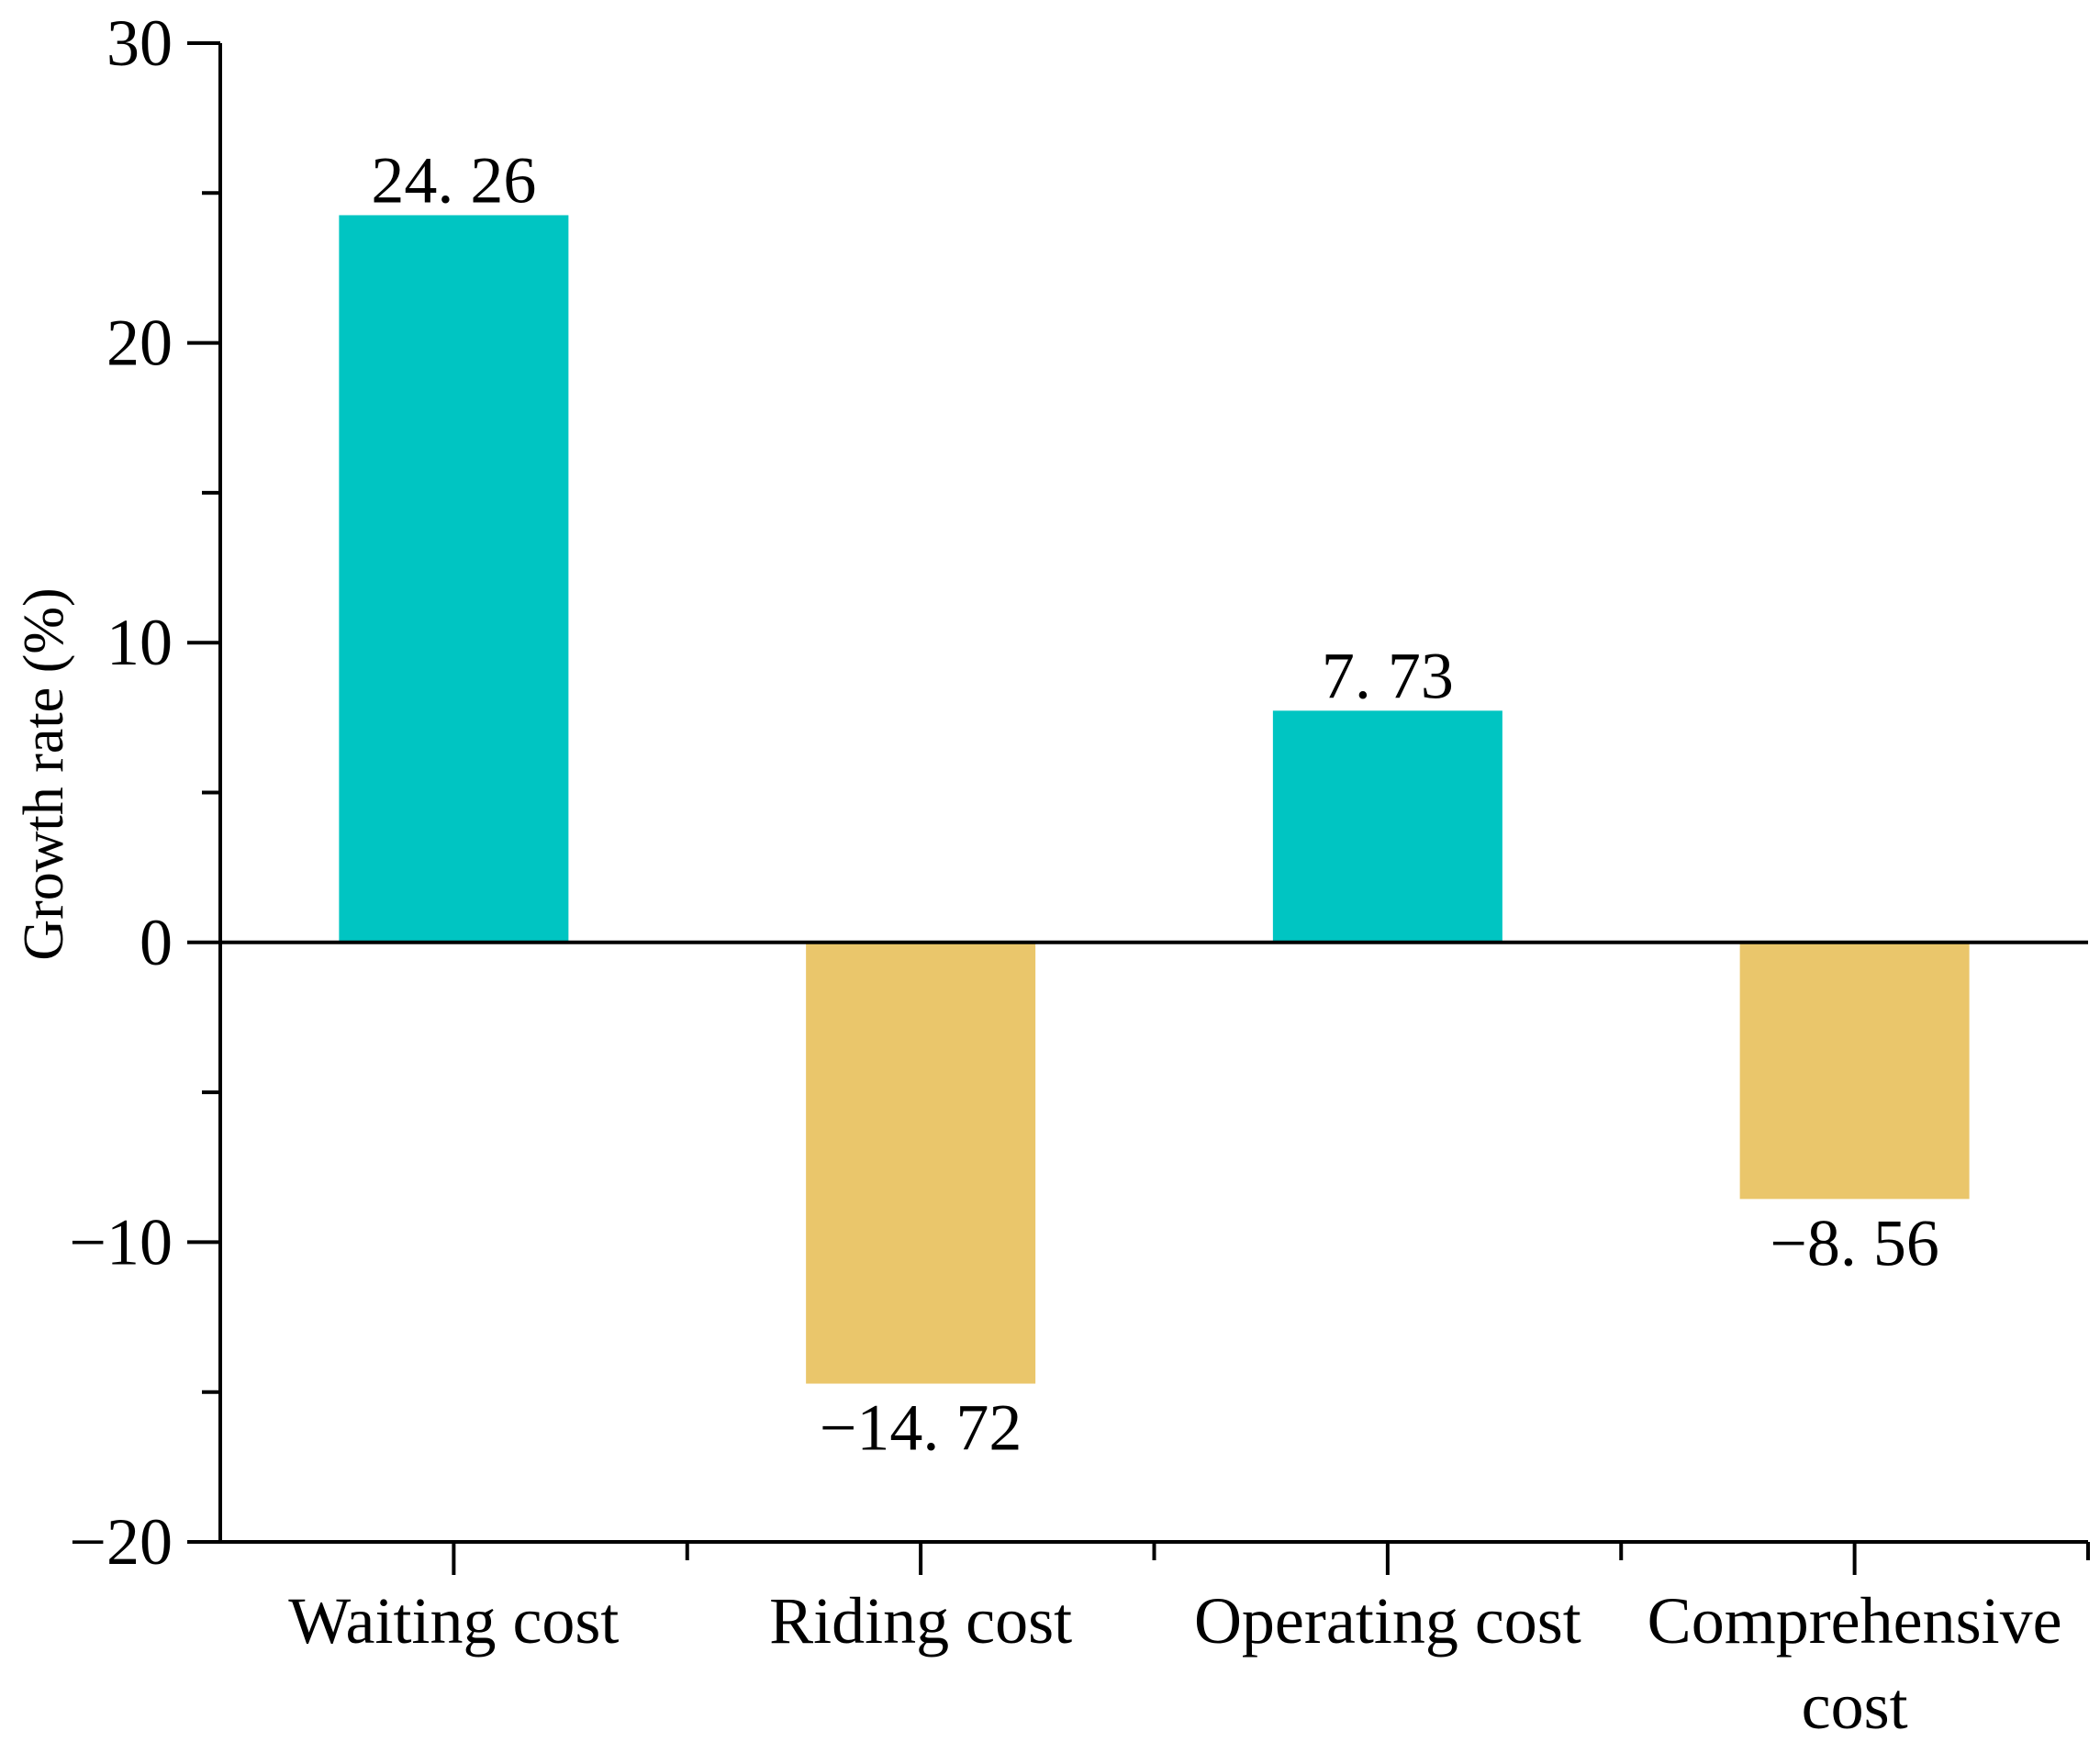 The width and height of the screenshot is (2100, 1753). I want to click on y-axis-title: Growth rate (%), so click(44, 773).